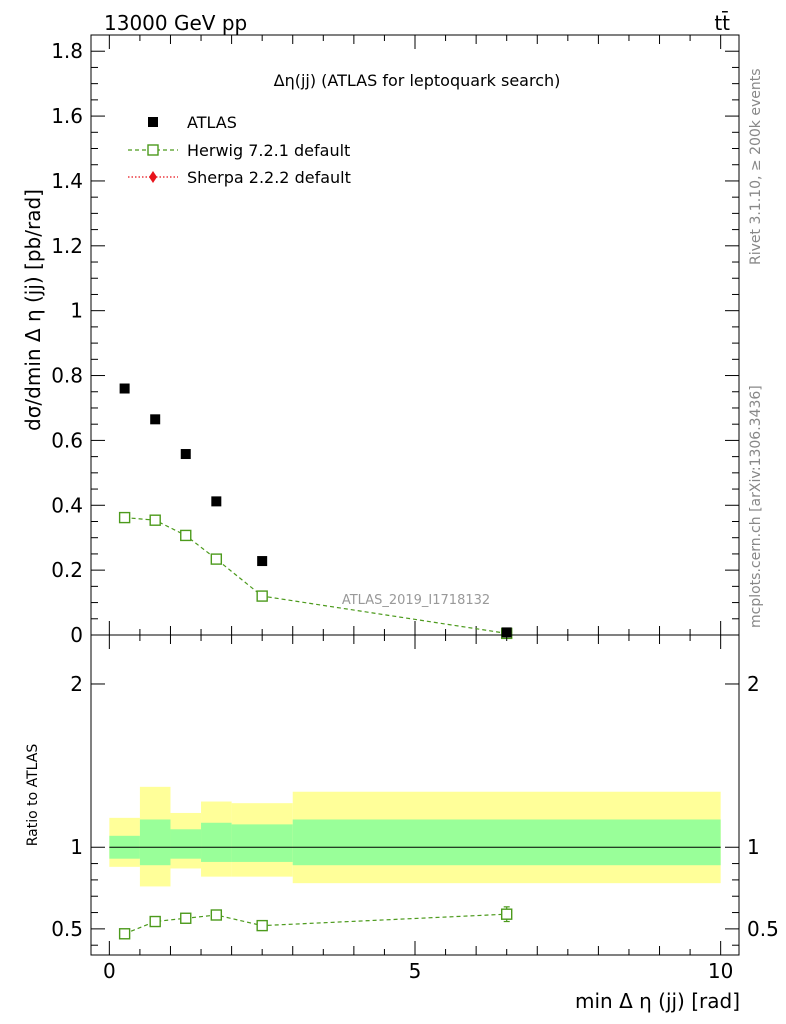  Describe the element at coordinates (67, 505) in the screenshot. I see `y-tick-label: 0.4` at that location.